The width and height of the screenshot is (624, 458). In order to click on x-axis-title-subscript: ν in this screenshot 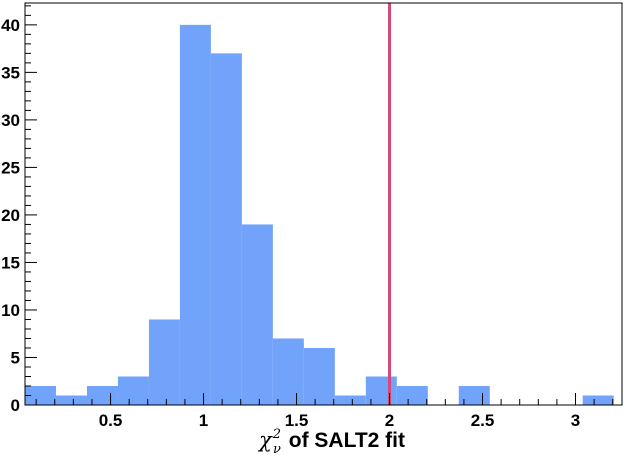, I will do `click(277, 449)`.